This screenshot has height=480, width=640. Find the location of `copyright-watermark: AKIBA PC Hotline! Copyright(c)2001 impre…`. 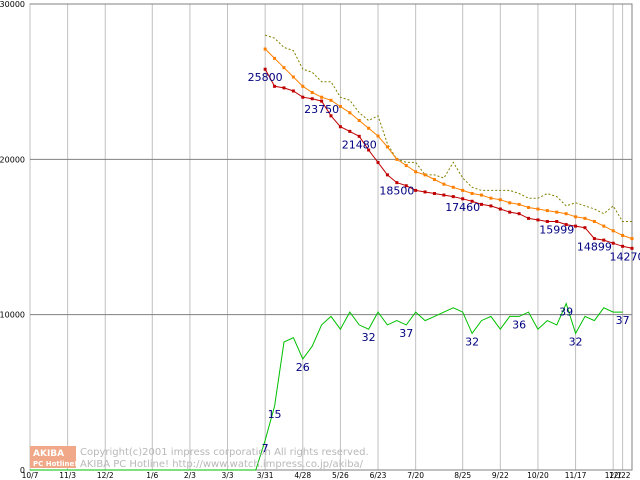

copyright-watermark: AKIBA PC Hotline! Copyright(c)2001 impre… is located at coordinates (199, 458).